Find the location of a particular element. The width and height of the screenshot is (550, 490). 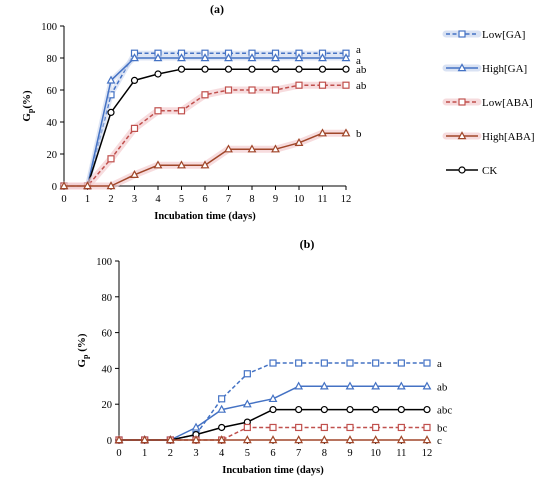

significance-letter: bc is located at coordinates (442, 428).